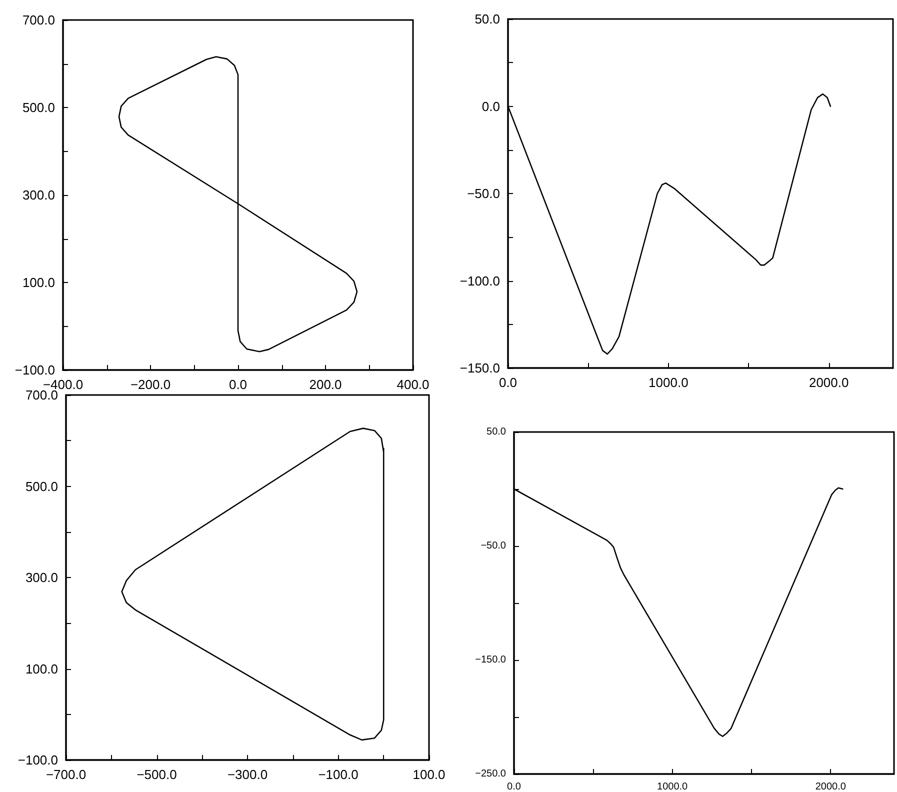 The width and height of the screenshot is (897, 792). I want to click on x-tick-label: 400.0, so click(413, 384).